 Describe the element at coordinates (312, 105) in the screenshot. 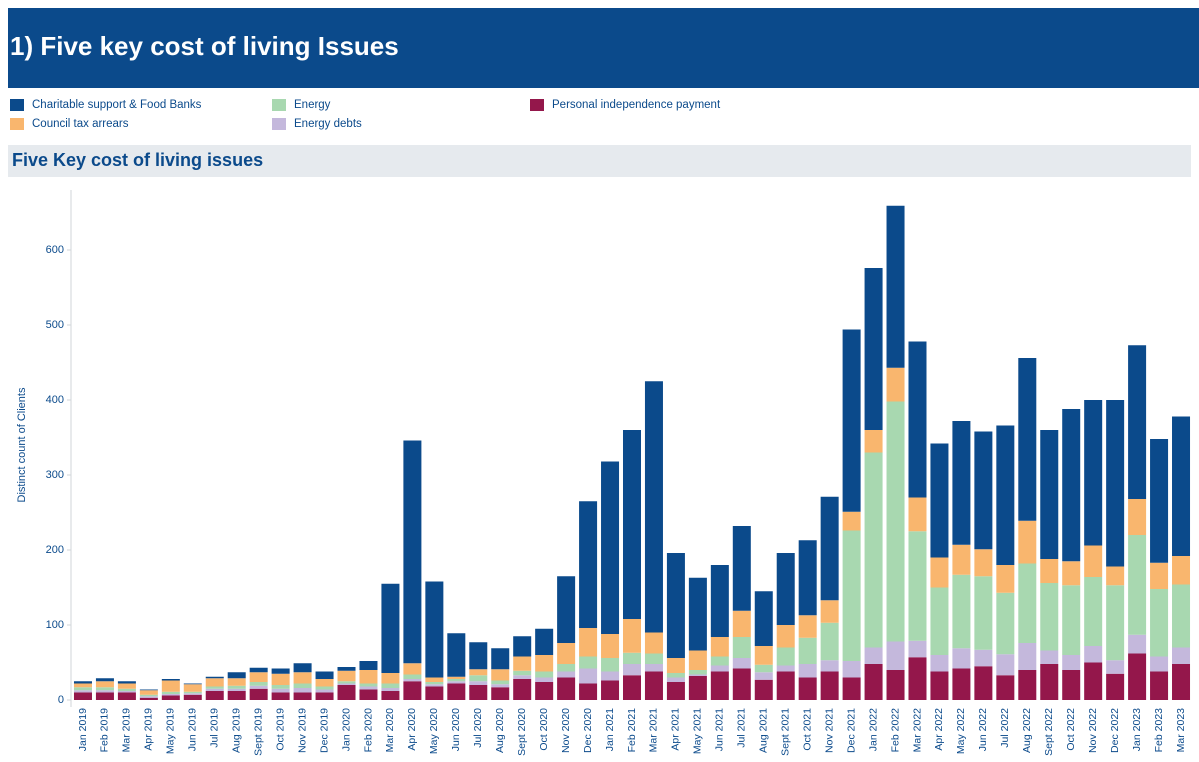

I see `legend-label: Energy` at that location.